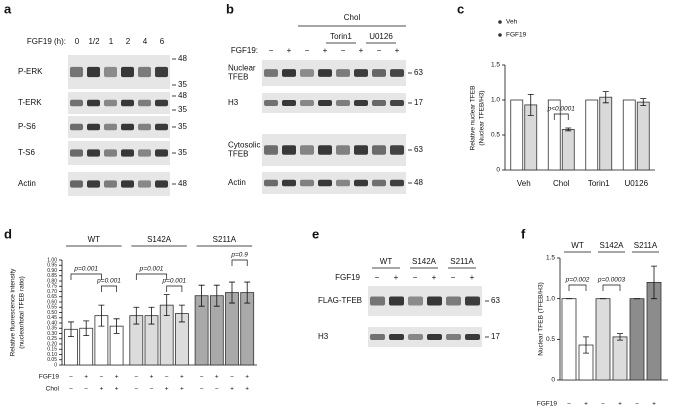 The image size is (685, 420). What do you see at coordinates (52, 271) in the screenshot?
I see `y-tick-label: 0.90` at bounding box center [52, 271].